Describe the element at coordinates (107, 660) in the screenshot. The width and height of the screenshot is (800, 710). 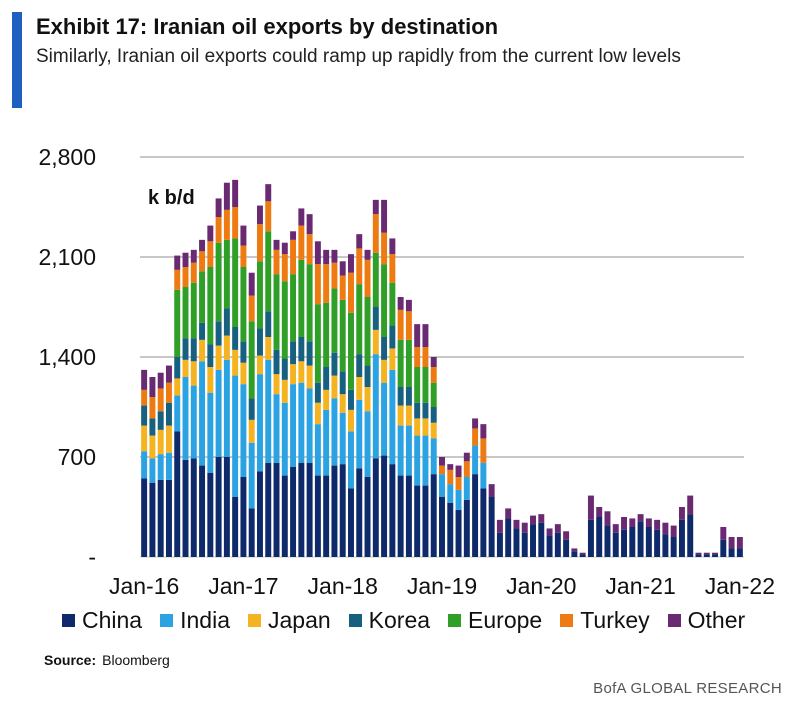
I see `source-note: Source: Bloomberg` at that location.